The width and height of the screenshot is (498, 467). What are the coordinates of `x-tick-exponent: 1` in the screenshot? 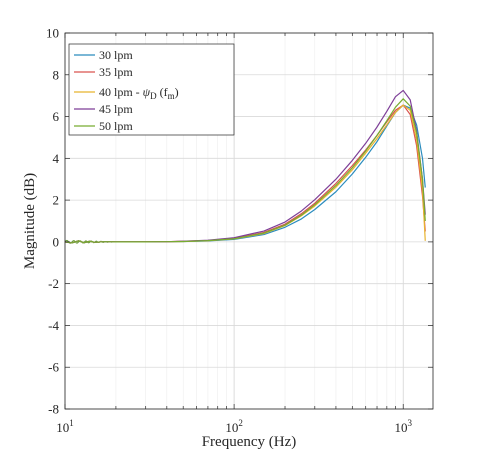 It's located at (71, 423).